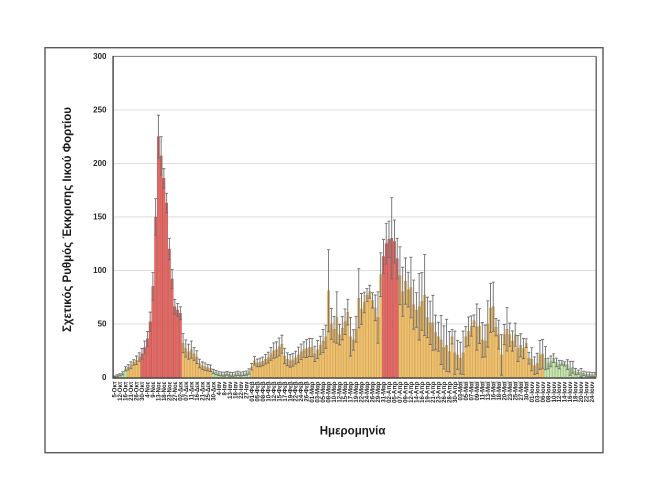 This screenshot has height=502, width=650. Describe the element at coordinates (100, 110) in the screenshot. I see `svg-text: 250` at that location.